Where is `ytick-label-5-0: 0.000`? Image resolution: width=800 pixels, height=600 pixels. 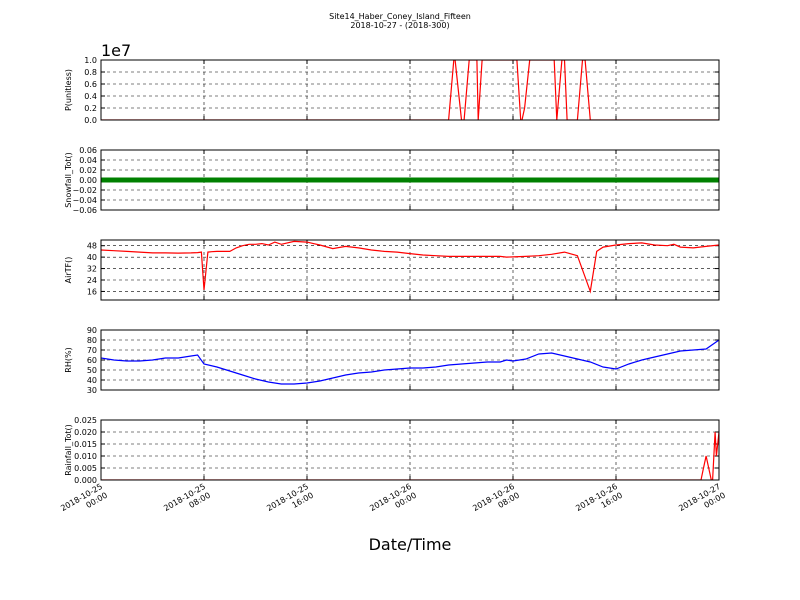
ytick-label-5-0: 0.000 is located at coordinates (85, 480).